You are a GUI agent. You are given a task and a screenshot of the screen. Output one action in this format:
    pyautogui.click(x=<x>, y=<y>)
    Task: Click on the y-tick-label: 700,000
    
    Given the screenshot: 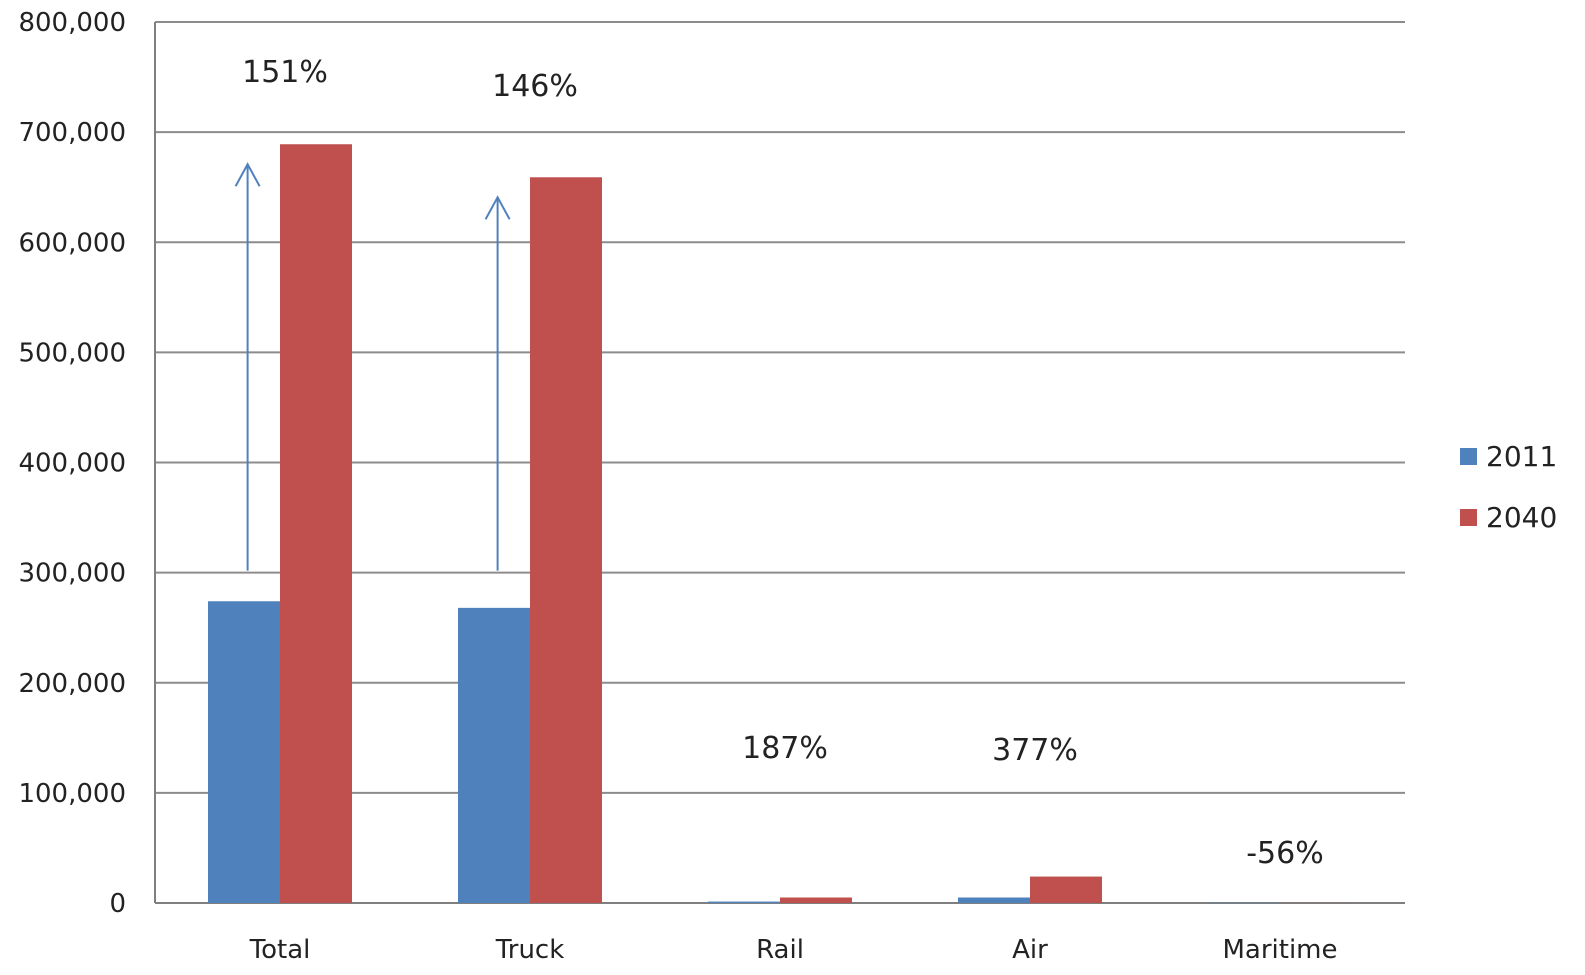 What is the action you would take?
    pyautogui.click(x=72, y=133)
    